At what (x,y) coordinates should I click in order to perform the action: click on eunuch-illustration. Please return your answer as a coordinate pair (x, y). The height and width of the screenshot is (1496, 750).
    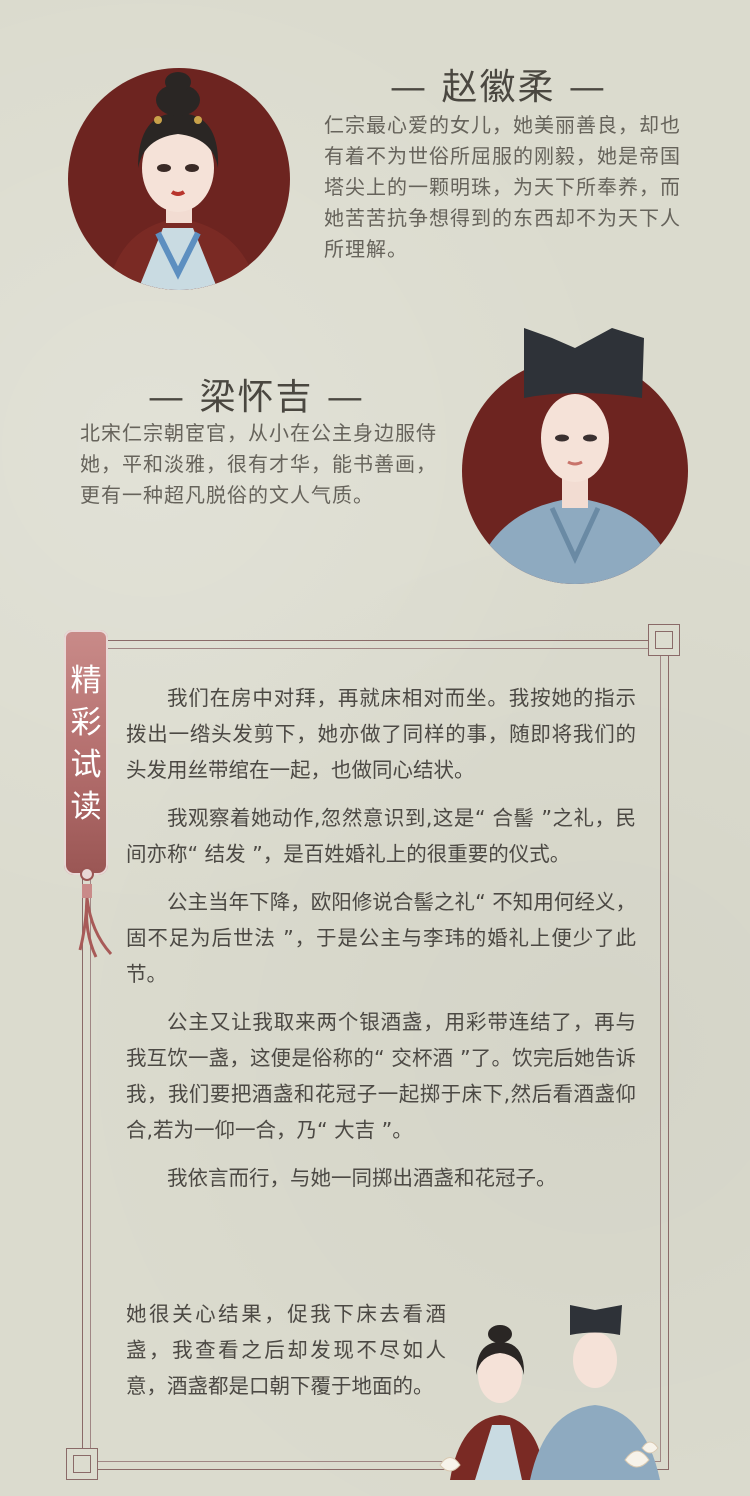
    Looking at the image, I should click on (575, 456).